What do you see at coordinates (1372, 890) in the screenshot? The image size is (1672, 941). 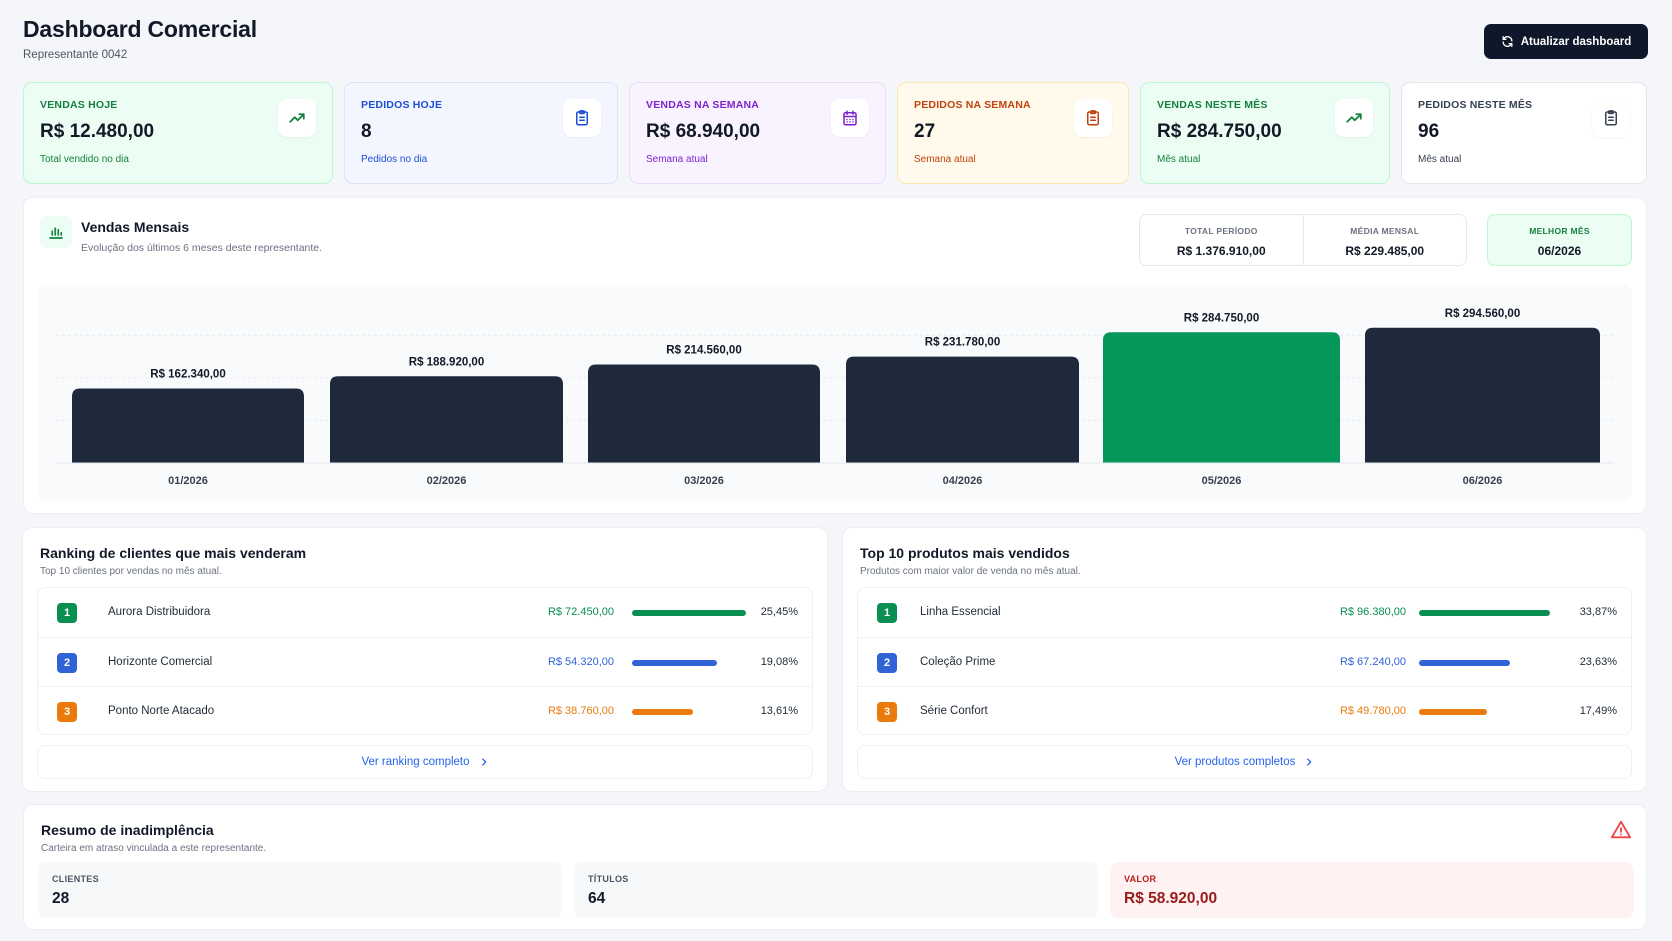 I see `delinquency-amount-card: VALOR R$ 58.920,00` at bounding box center [1372, 890].